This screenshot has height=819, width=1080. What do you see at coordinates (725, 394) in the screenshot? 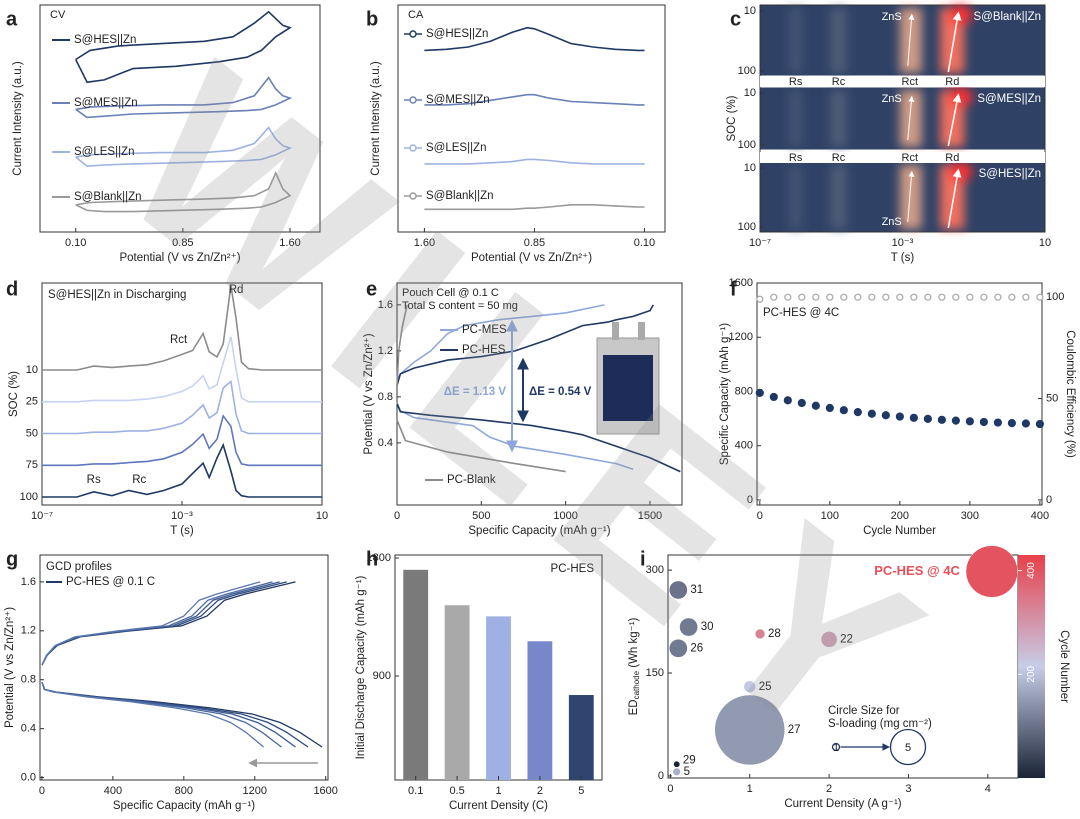
I see `y-axis-label: Specific Capacity (mAh g⁻¹)` at bounding box center [725, 394].